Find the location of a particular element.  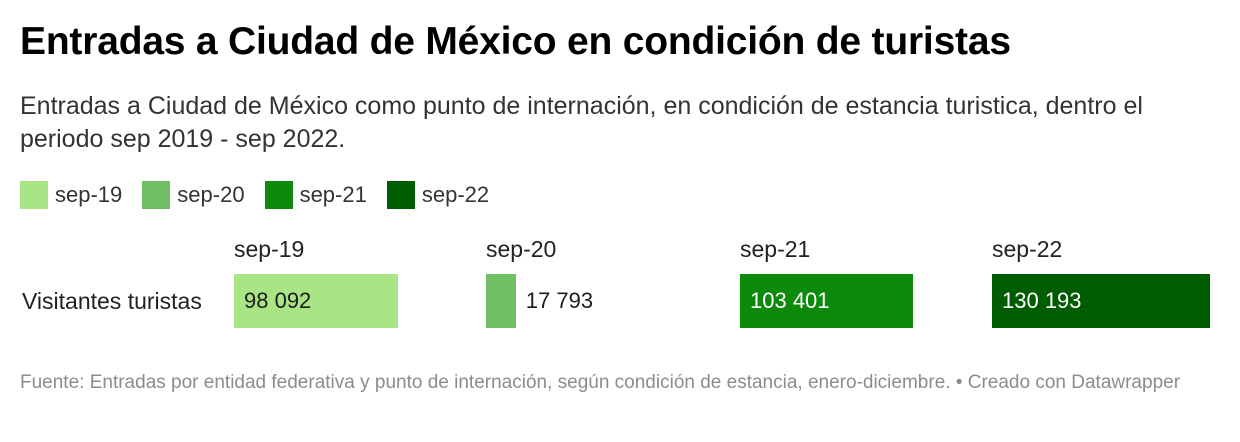

legend-label: sep-20 is located at coordinates (211, 194).